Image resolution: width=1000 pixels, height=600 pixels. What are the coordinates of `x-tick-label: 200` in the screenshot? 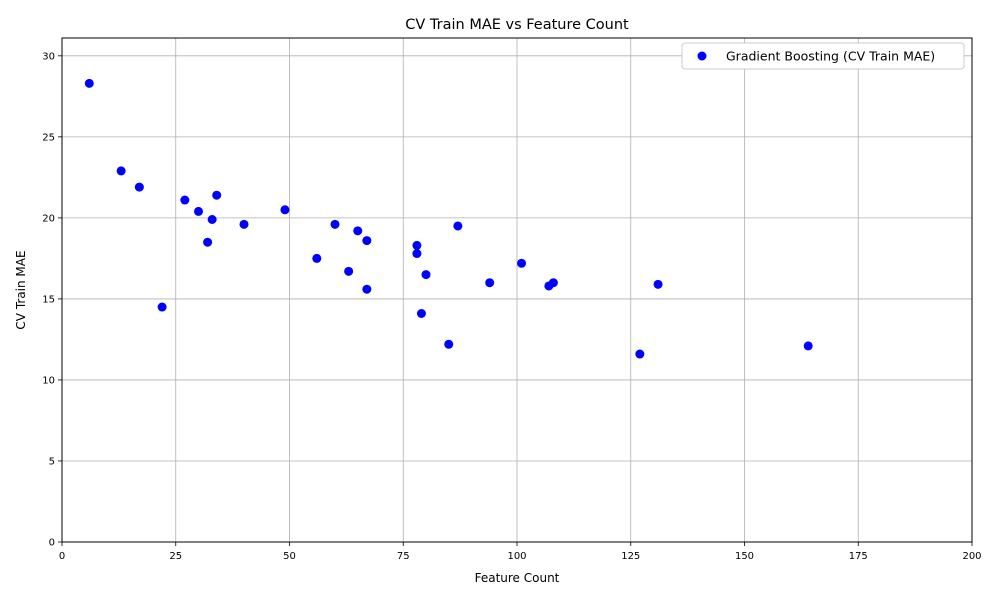 It's located at (971, 556).